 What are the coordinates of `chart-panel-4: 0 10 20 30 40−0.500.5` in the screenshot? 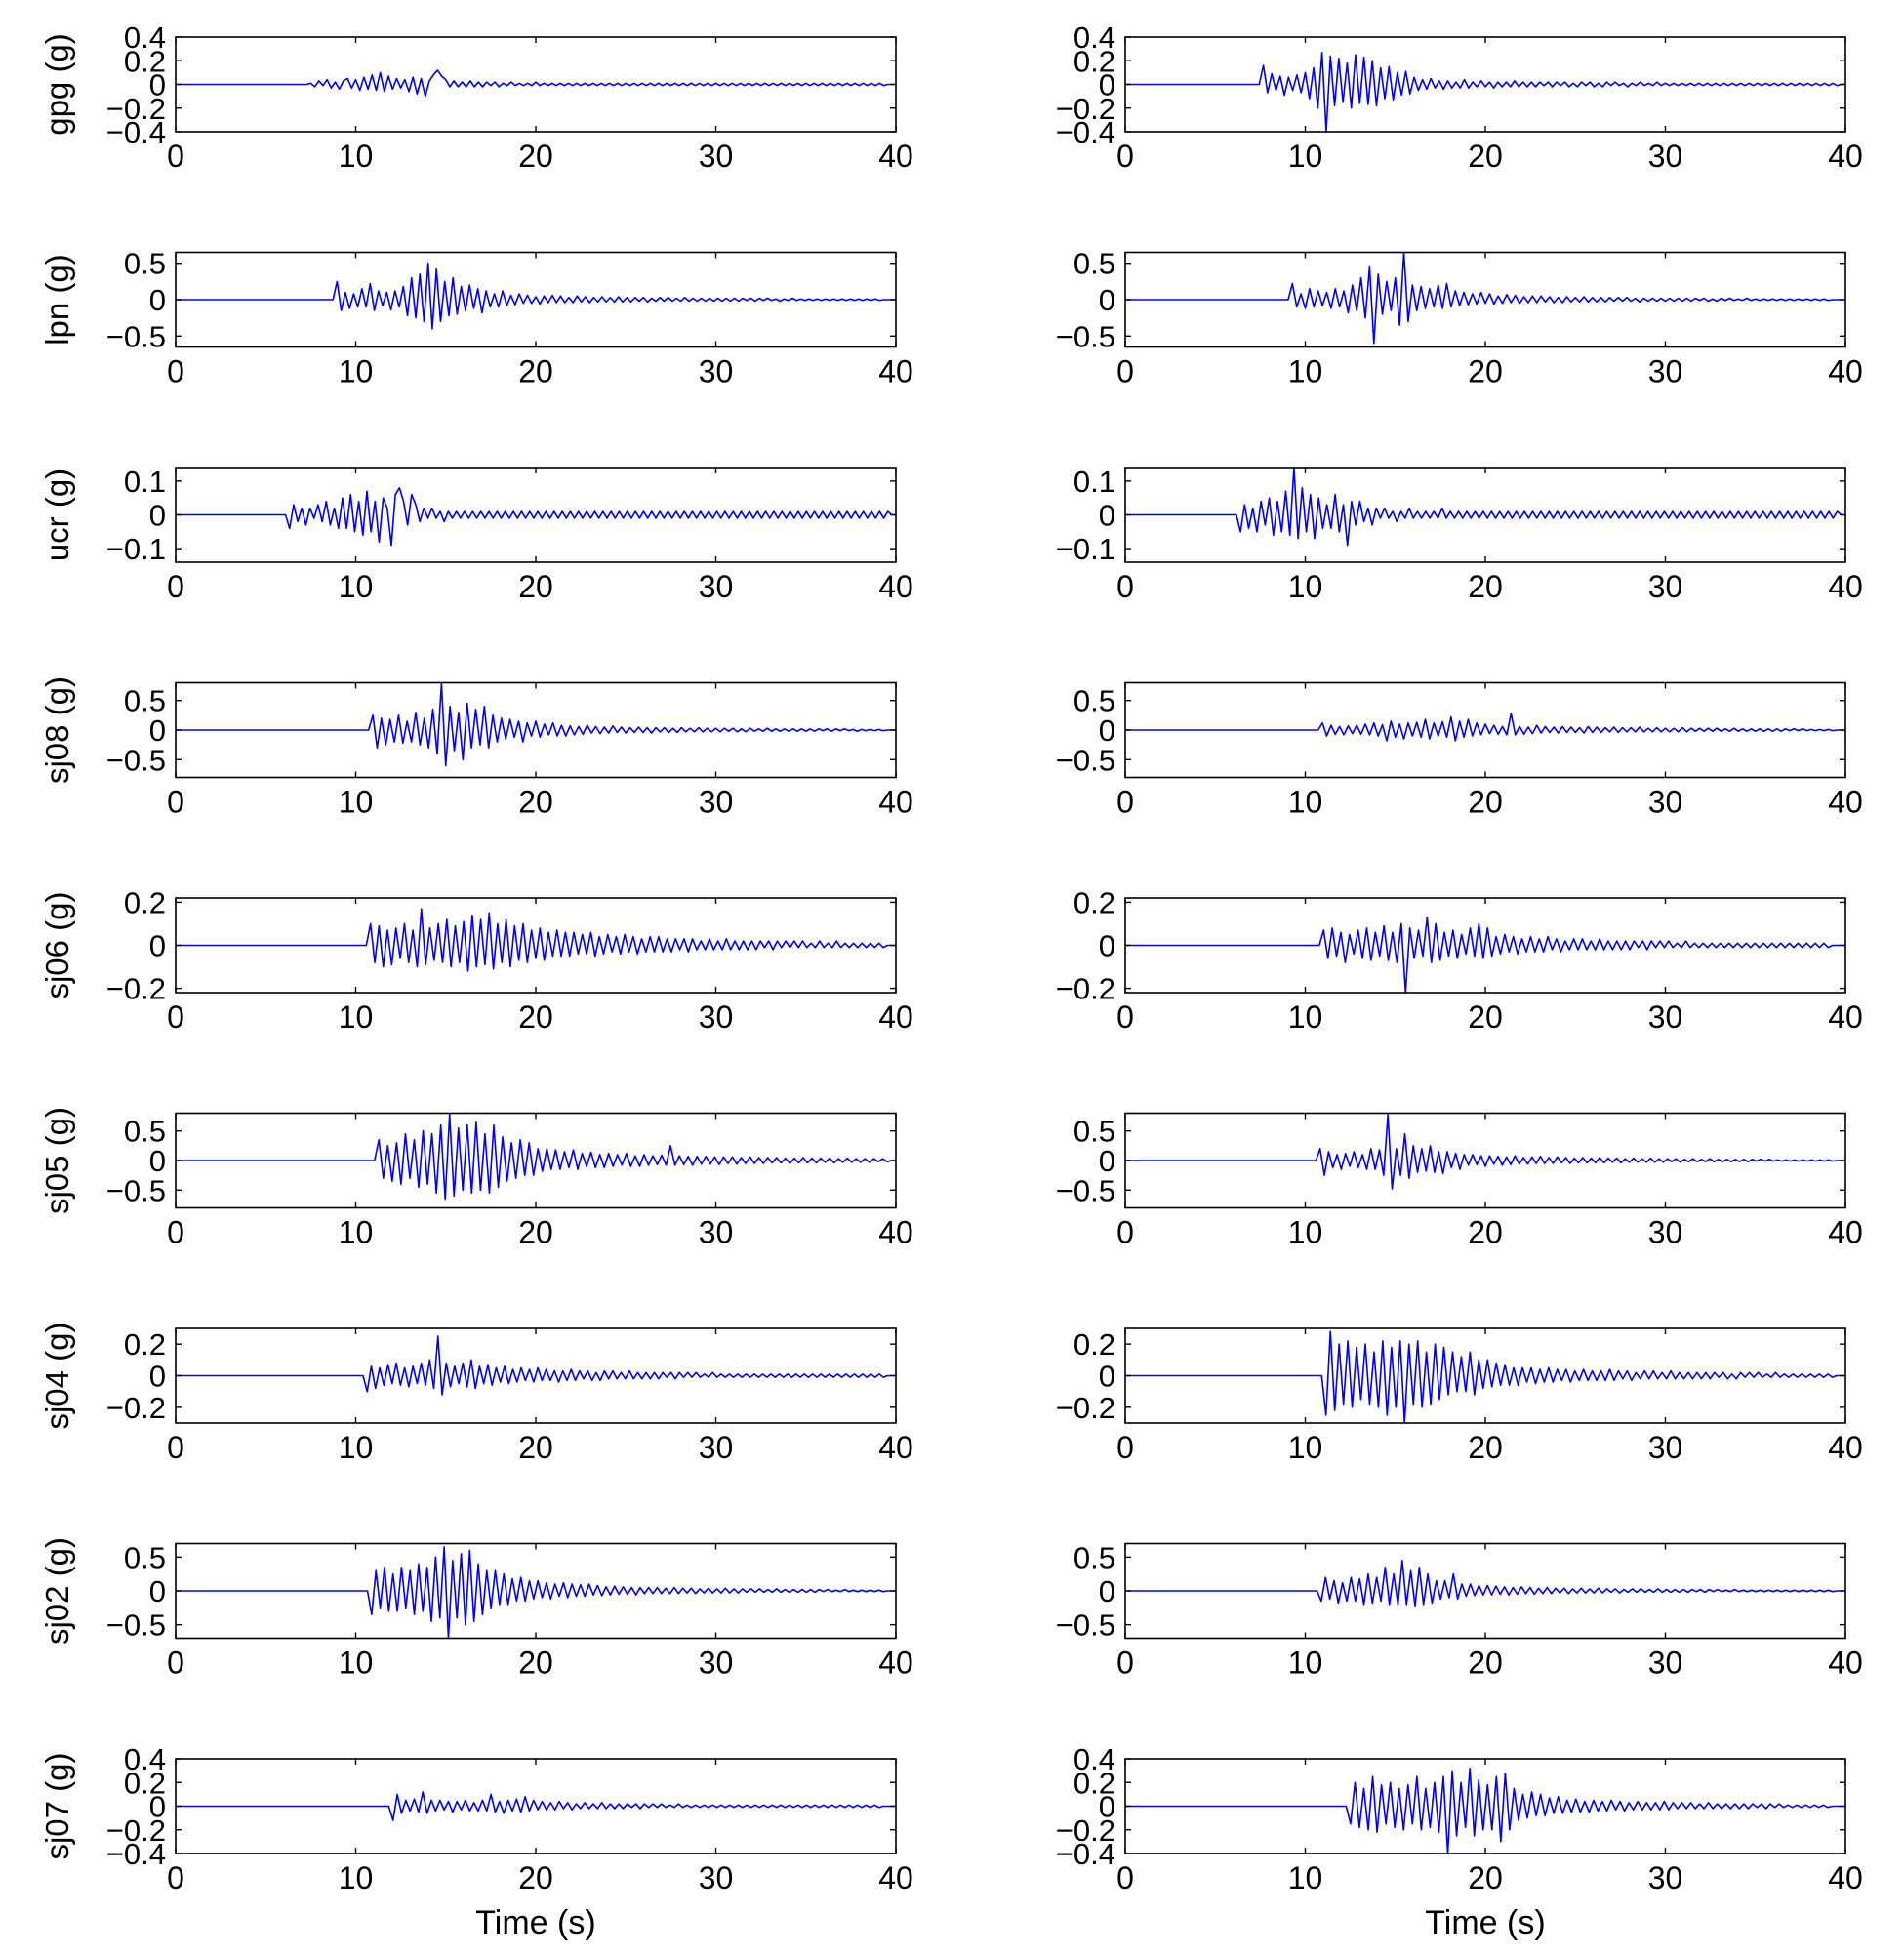 It's located at (1459, 318).